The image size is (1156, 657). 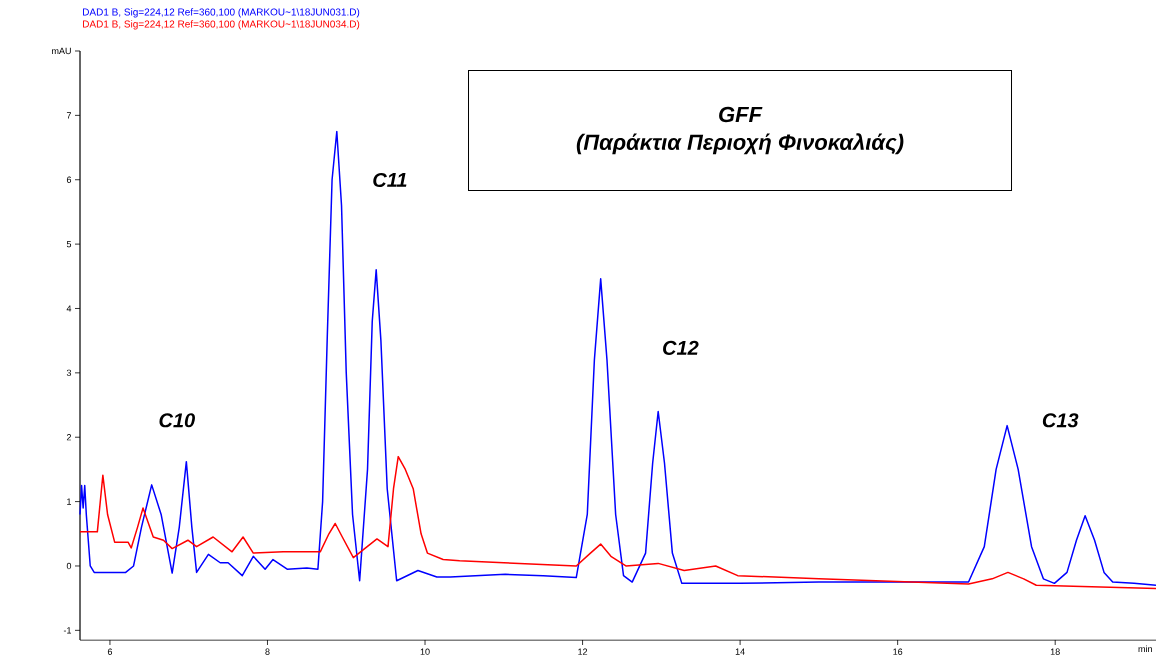 I want to click on y-tick-label: 0, so click(x=69, y=566).